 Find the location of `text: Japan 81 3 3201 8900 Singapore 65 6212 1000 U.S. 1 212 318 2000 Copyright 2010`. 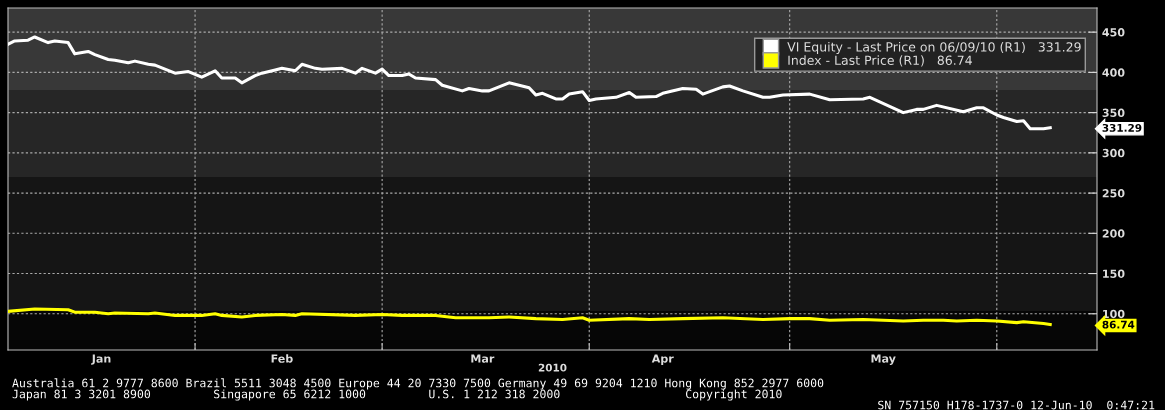

text: Japan 81 3 3201 8900 Singapore 65 6212 1000 U.S. 1 212 318 2000 Copyright 2010 is located at coordinates (397, 395).